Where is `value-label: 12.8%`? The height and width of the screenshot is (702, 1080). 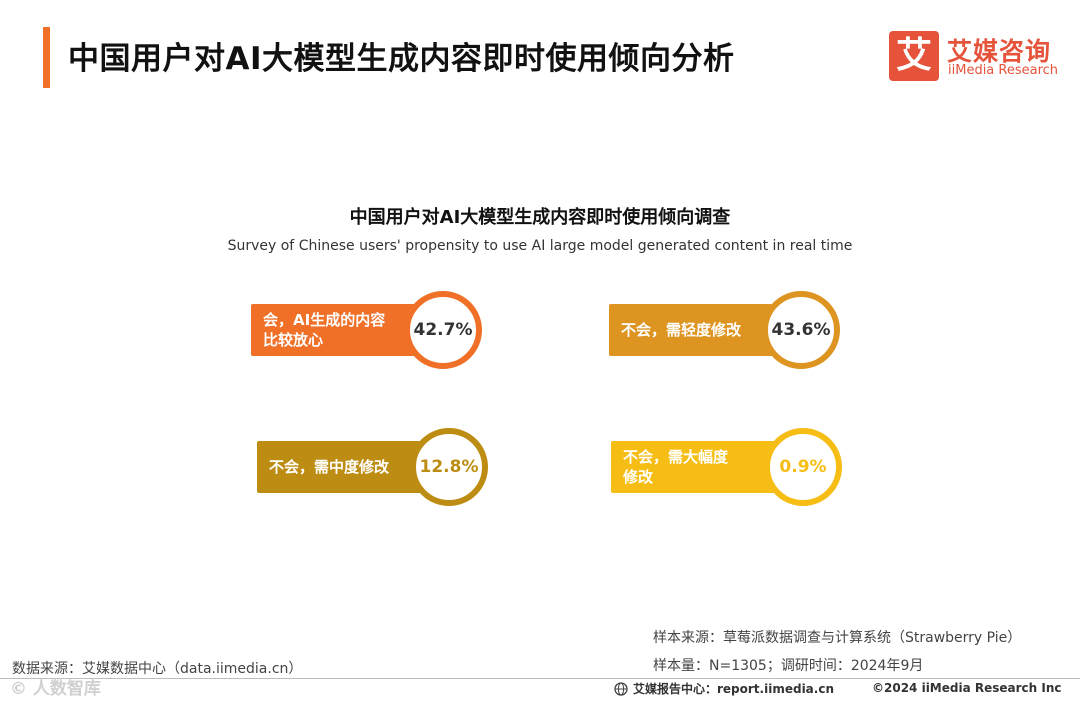
value-label: 12.8% is located at coordinates (449, 467).